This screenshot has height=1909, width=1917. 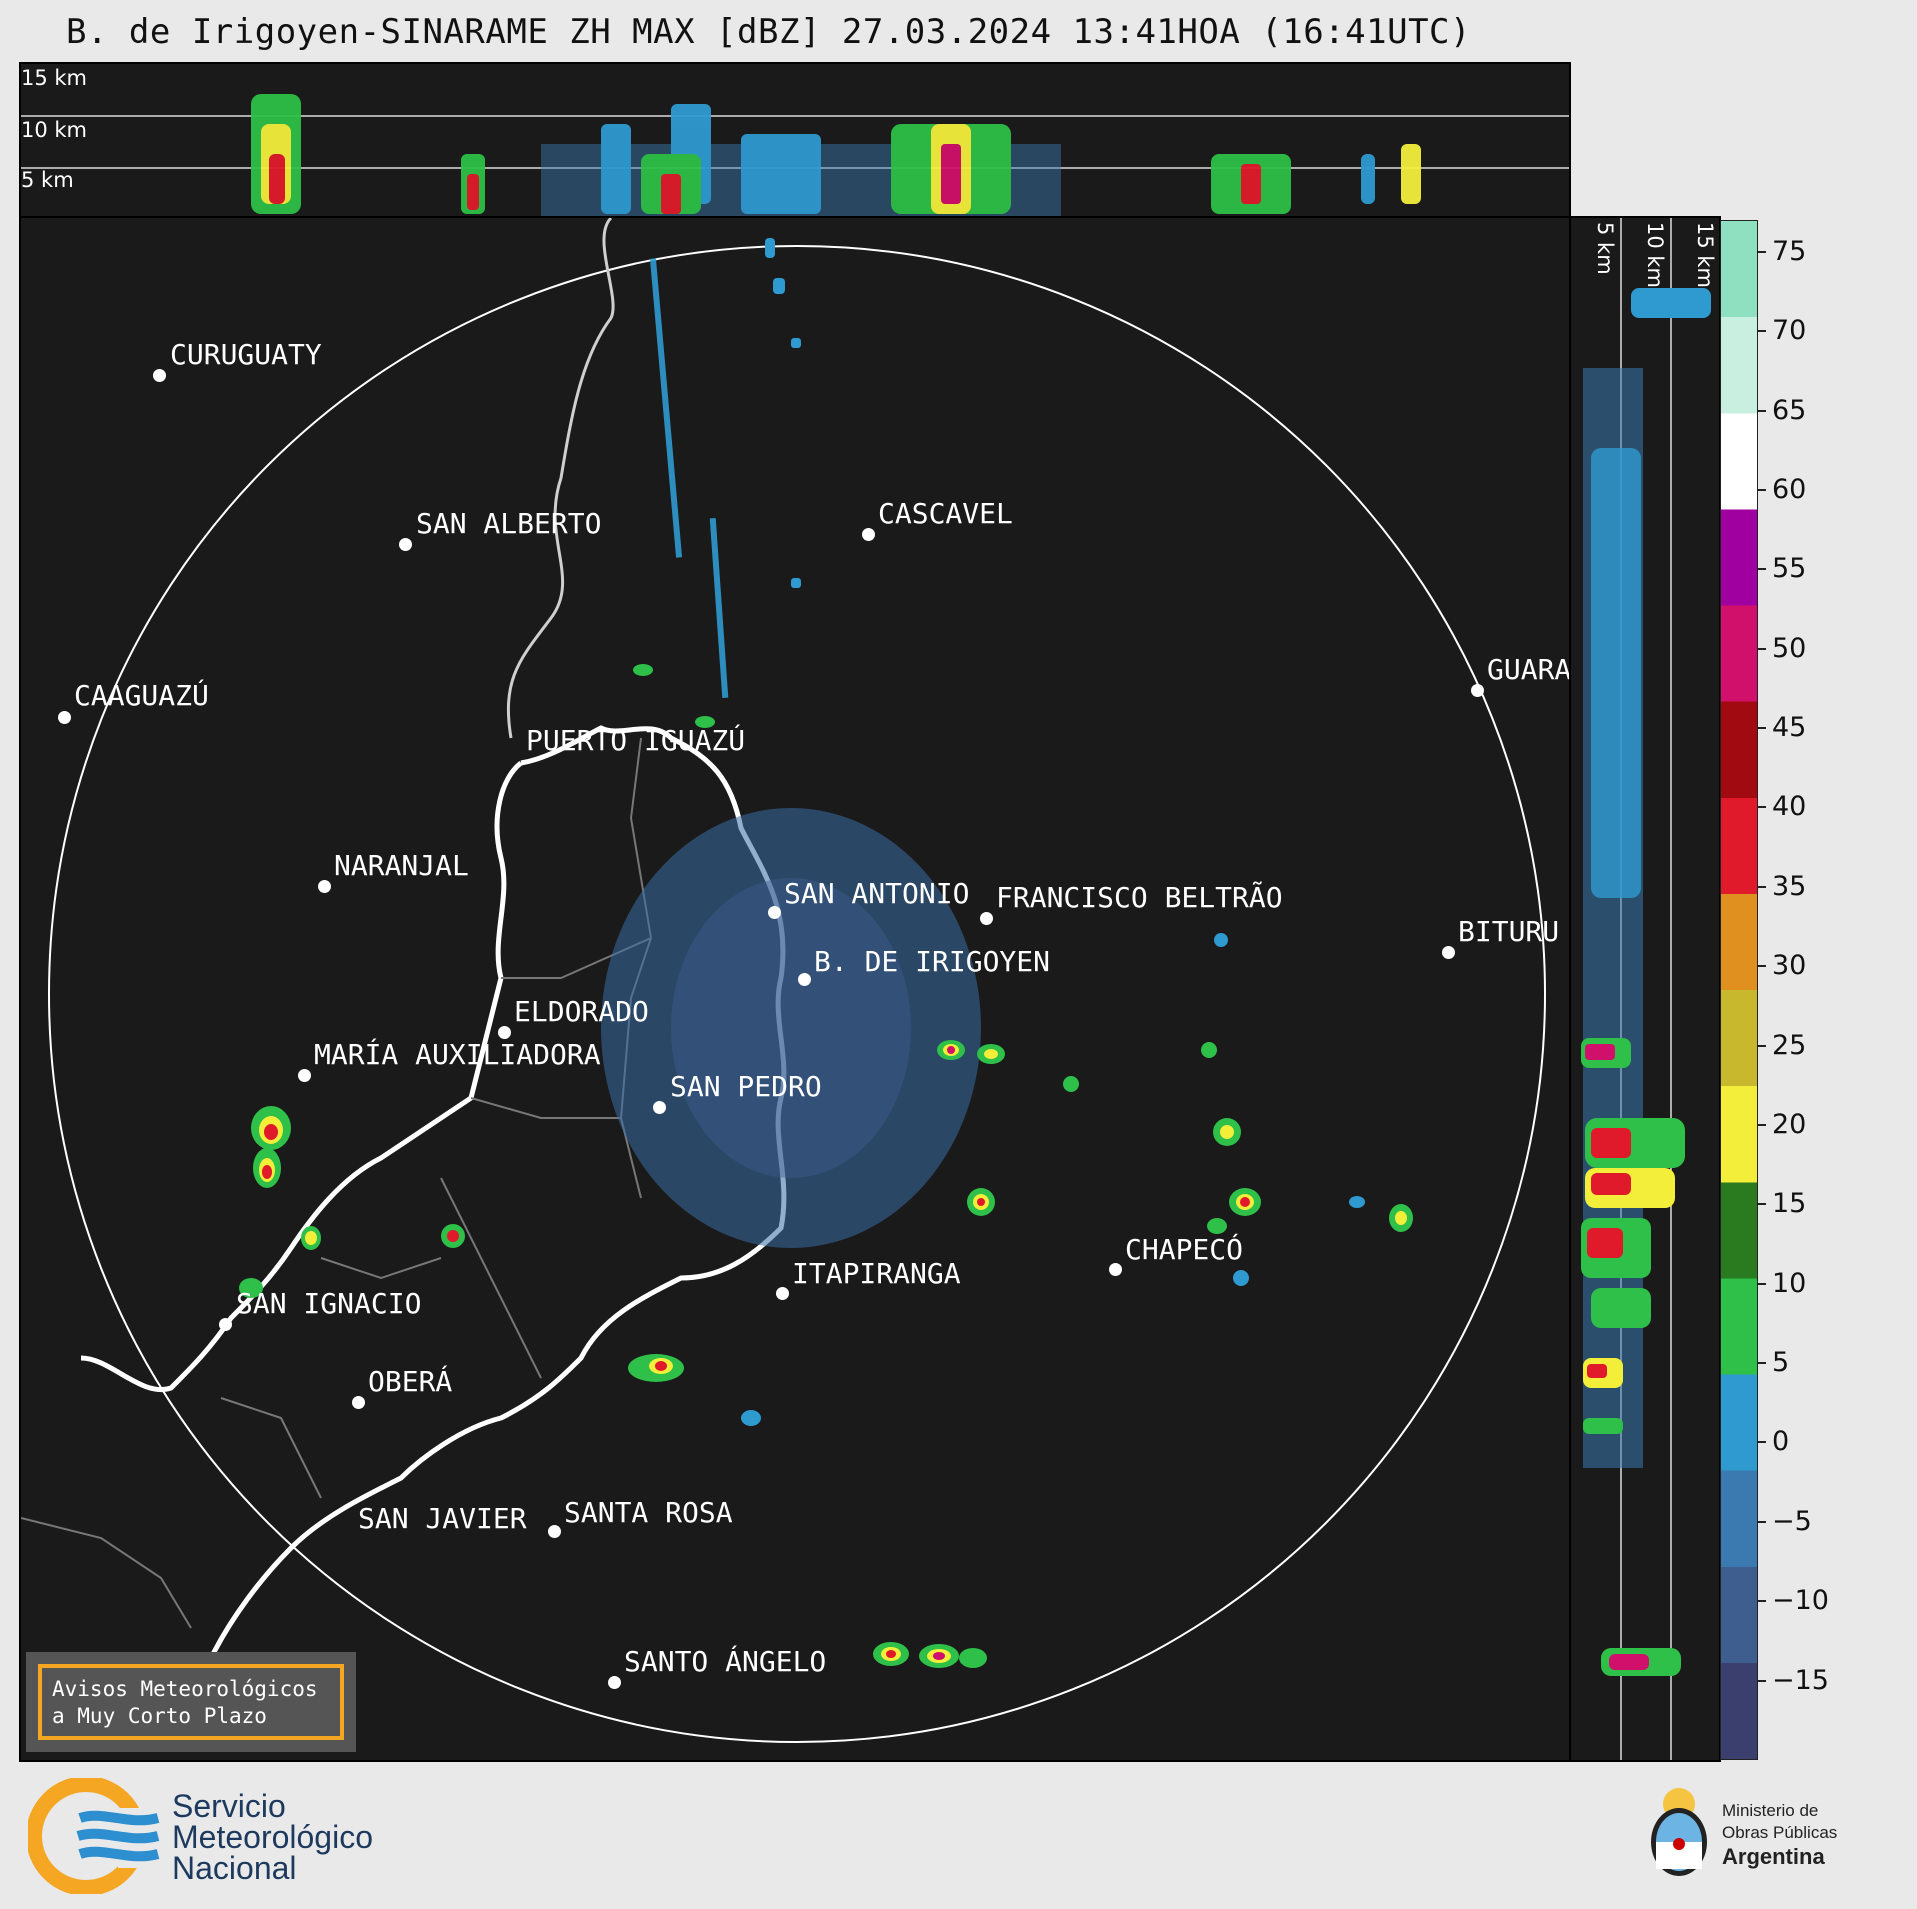 What do you see at coordinates (1139, 897) in the screenshot?
I see `city-label-francisco-beltrao: FRANCISCO BELTRÃO` at bounding box center [1139, 897].